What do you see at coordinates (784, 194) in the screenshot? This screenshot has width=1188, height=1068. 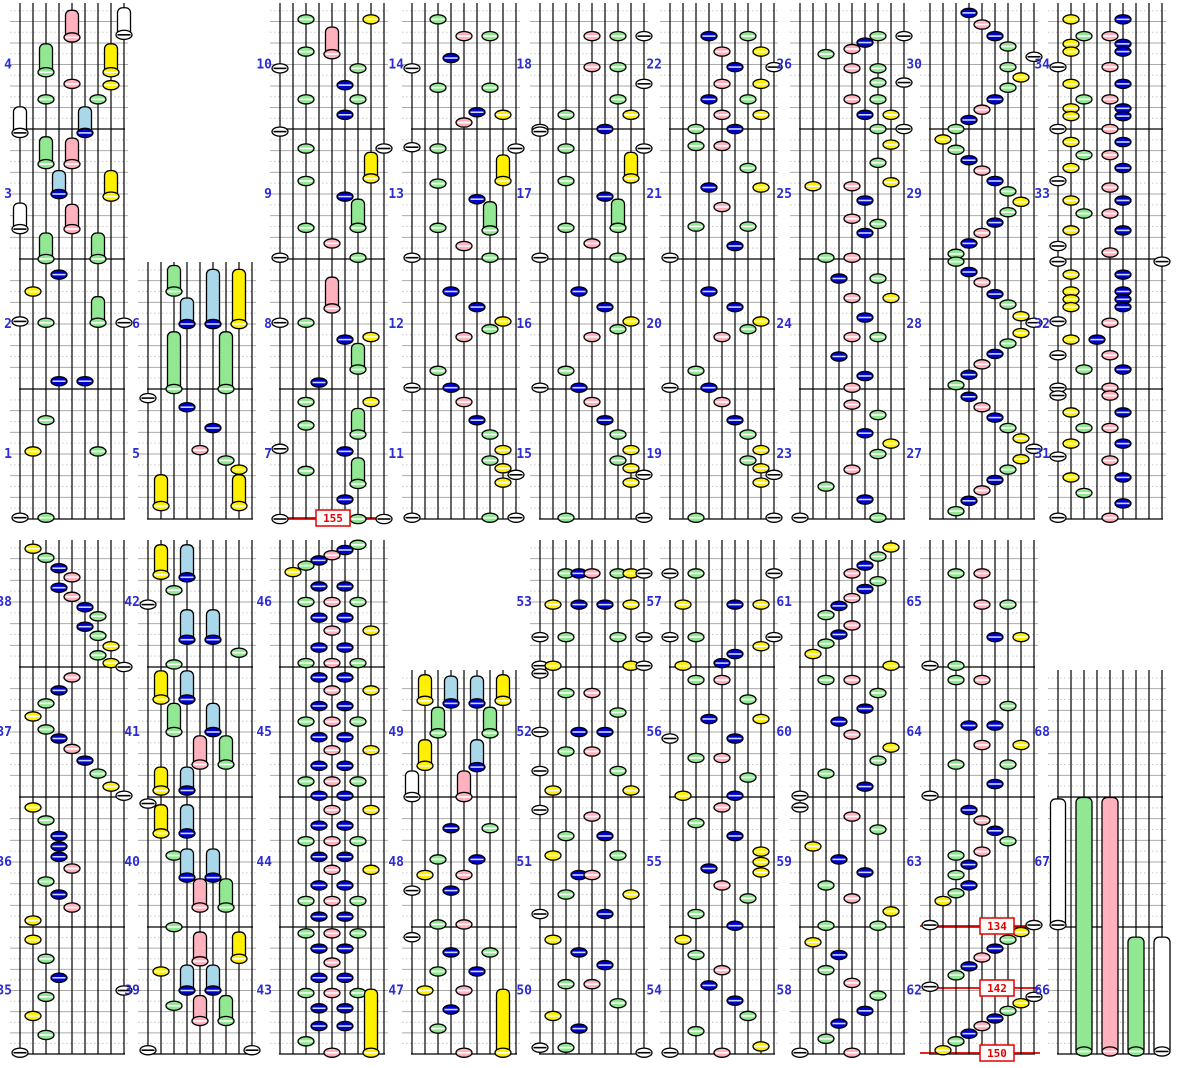 I see `measure-number: 25` at bounding box center [784, 194].